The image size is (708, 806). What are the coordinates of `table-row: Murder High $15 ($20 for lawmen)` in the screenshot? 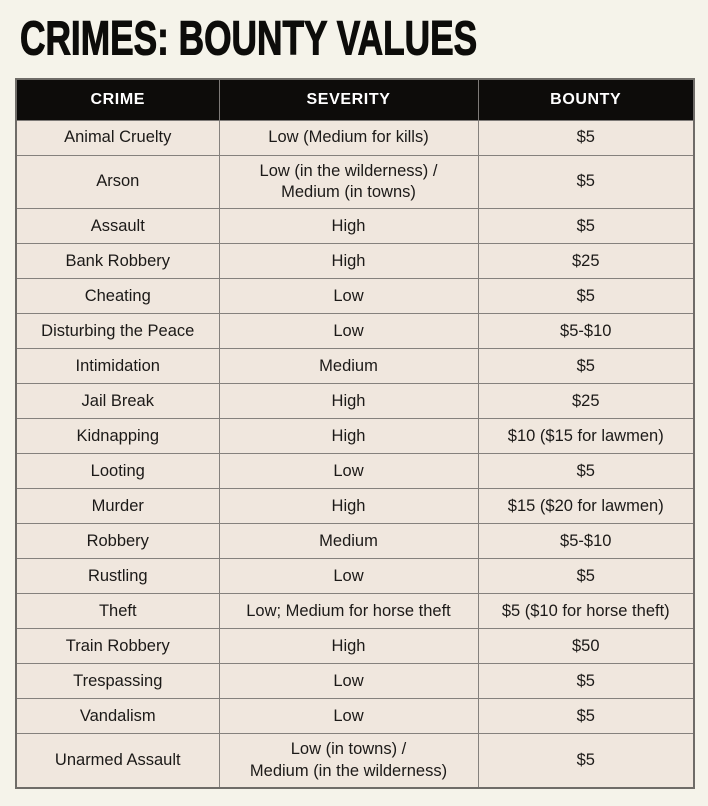 It's located at (355, 506).